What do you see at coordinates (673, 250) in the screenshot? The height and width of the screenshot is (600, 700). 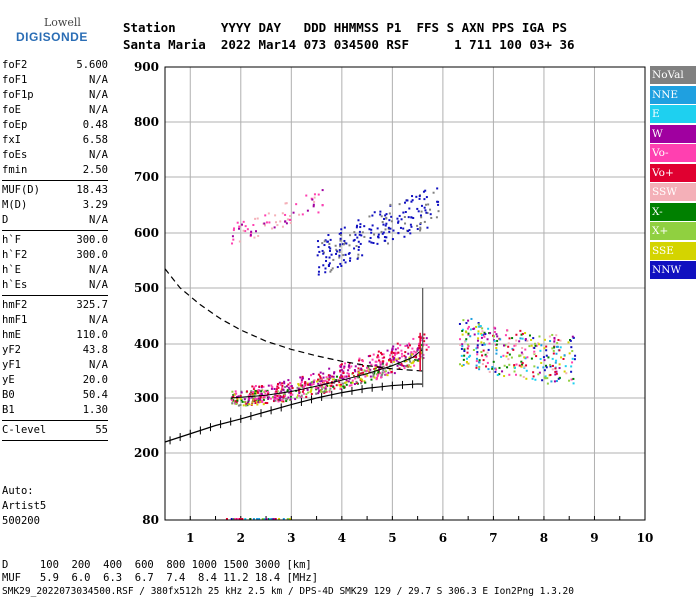 I see `legend-item-sse: SSE` at bounding box center [673, 250].